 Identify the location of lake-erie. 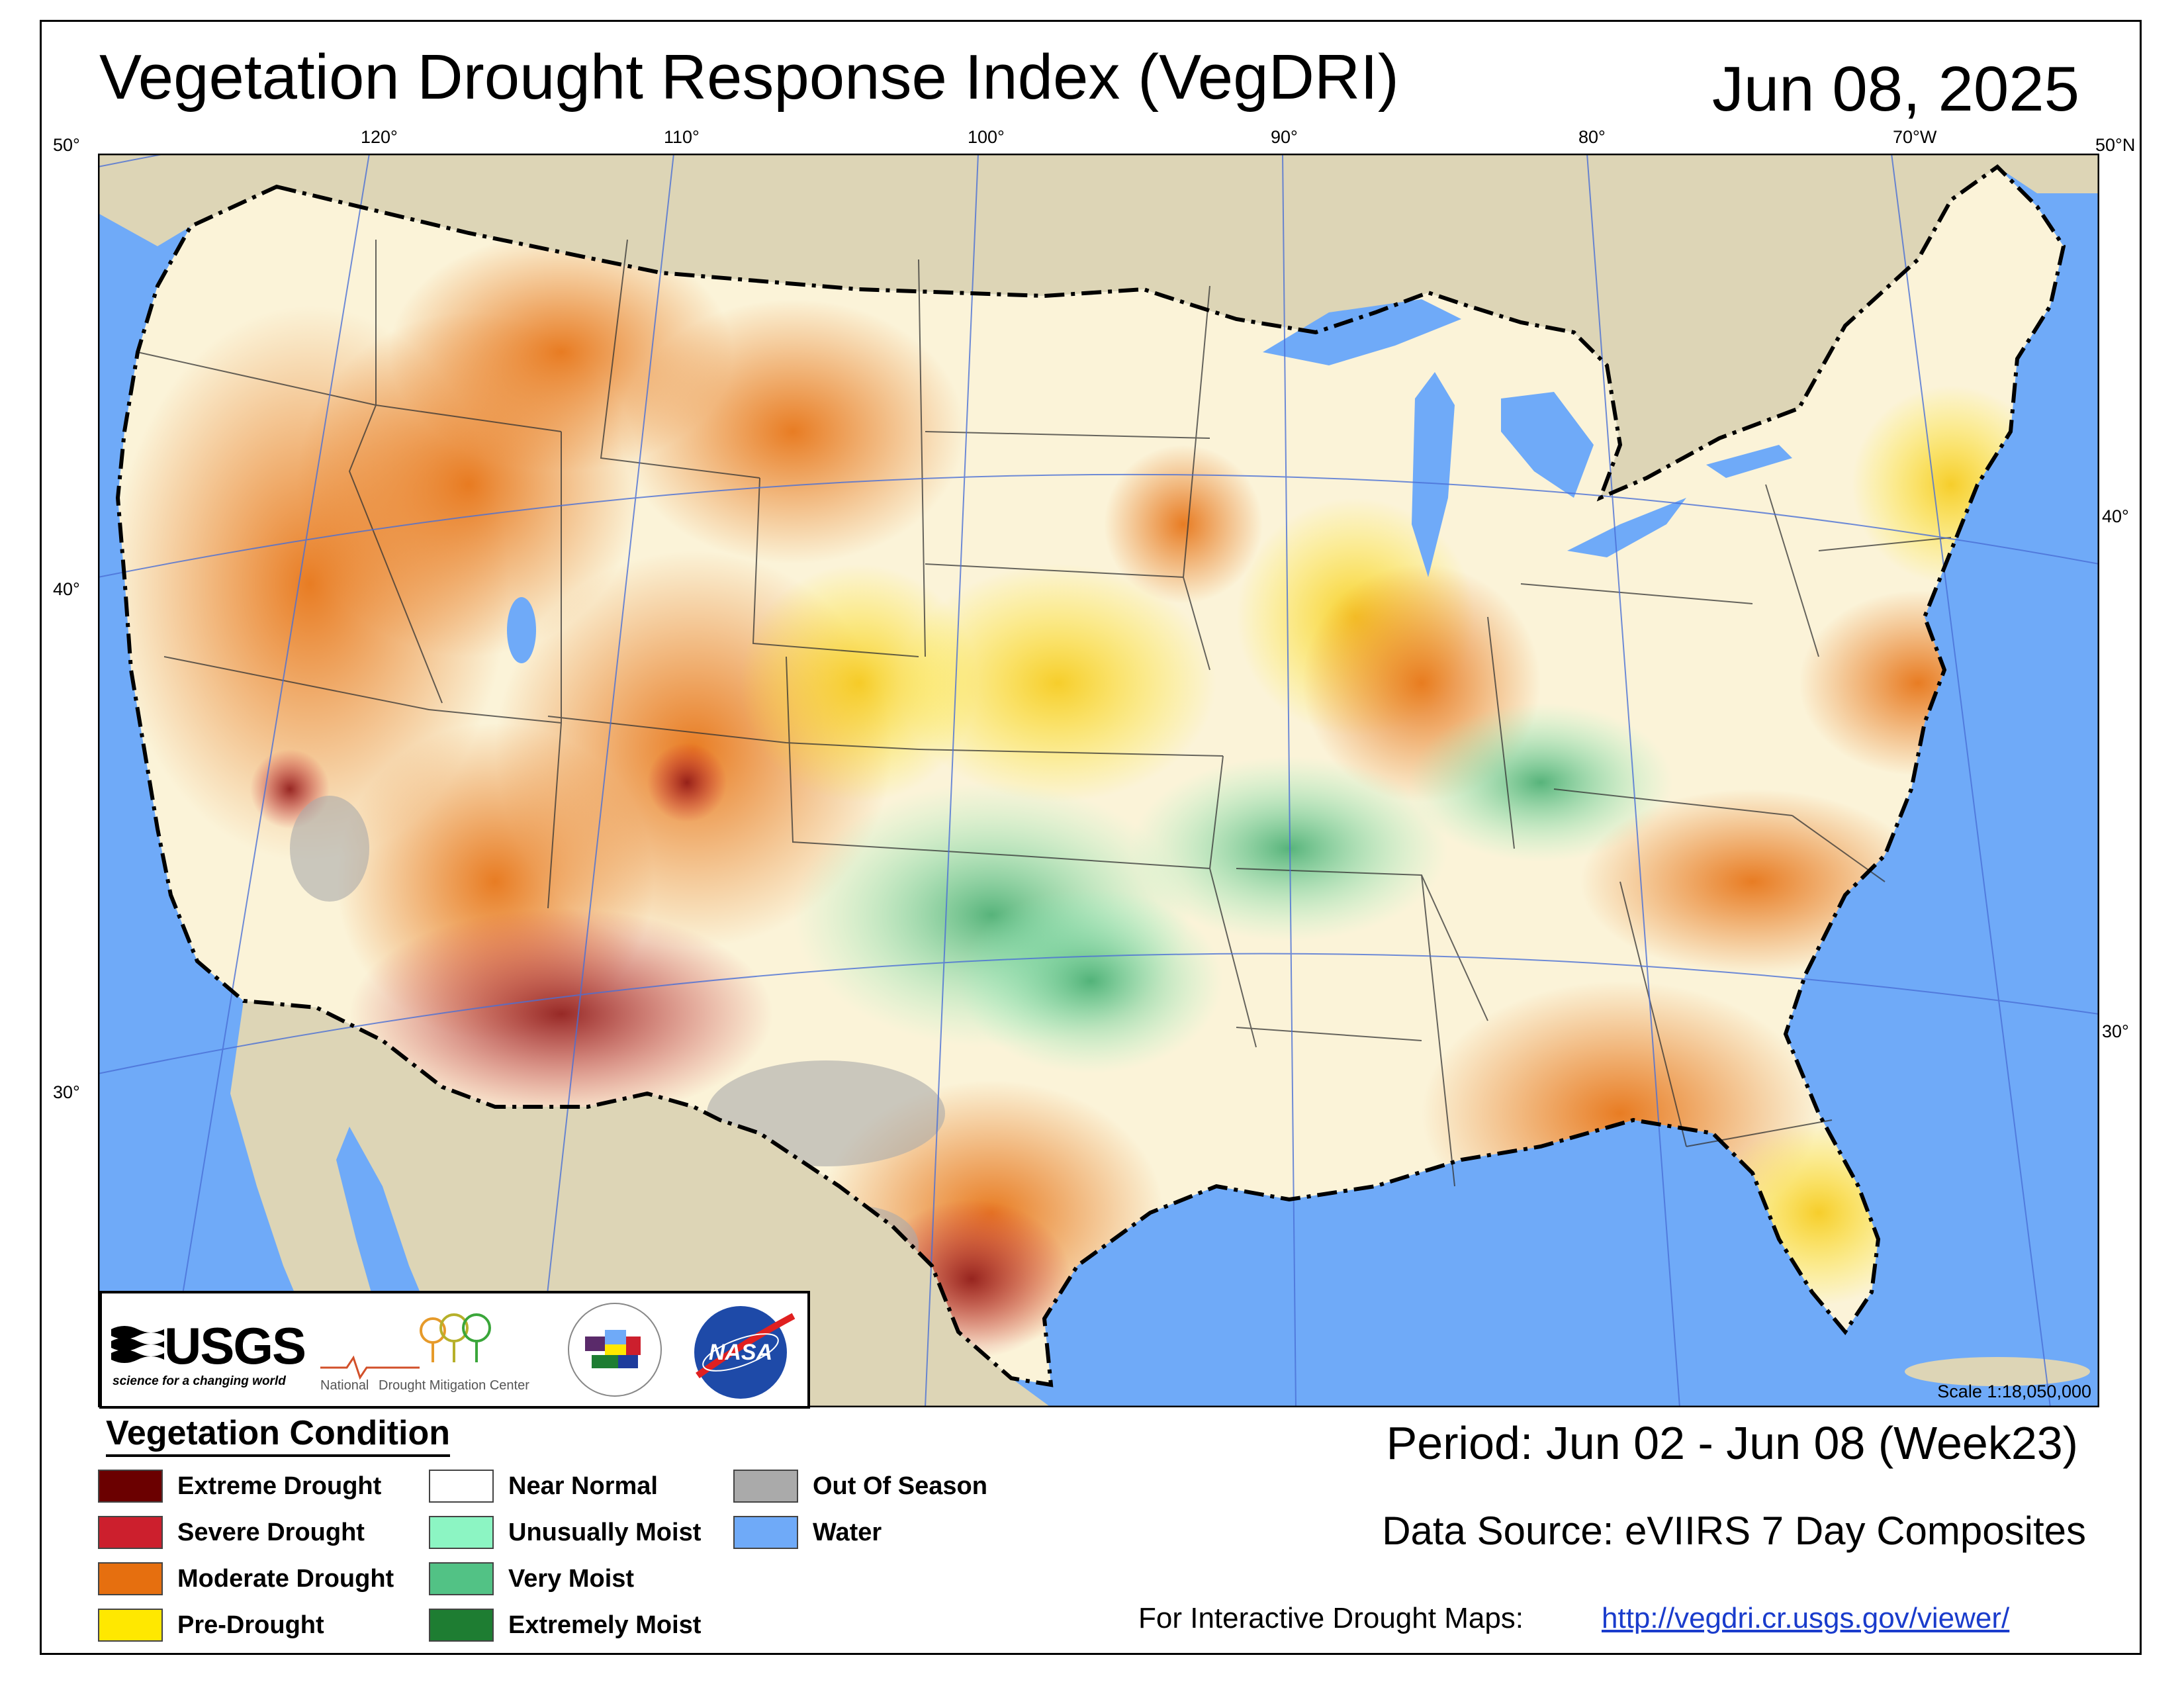
(1627, 527).